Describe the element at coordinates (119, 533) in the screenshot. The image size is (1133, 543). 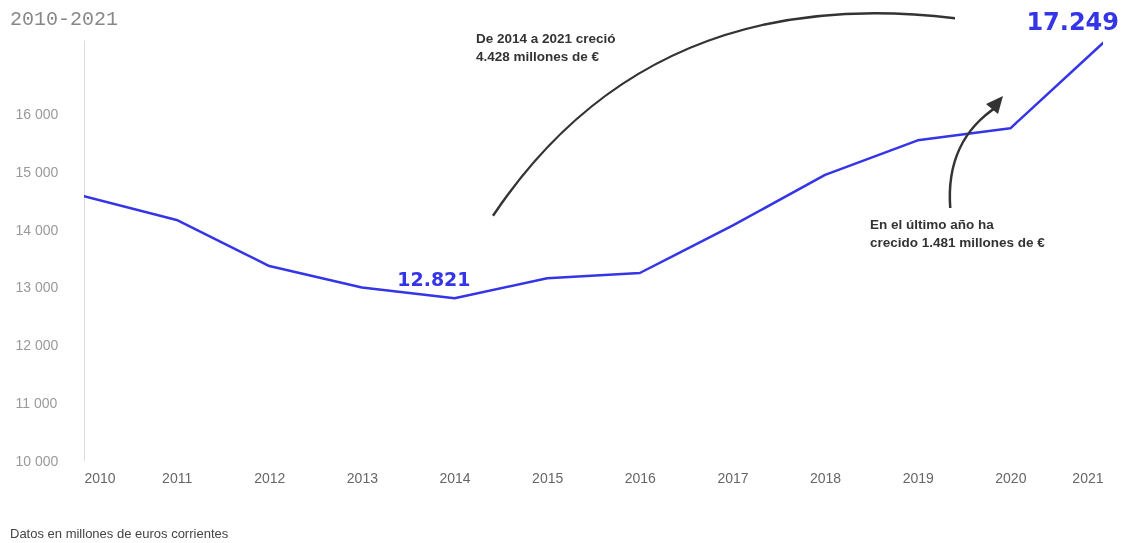
I see `text: Datos en millones de euros corrientes` at that location.